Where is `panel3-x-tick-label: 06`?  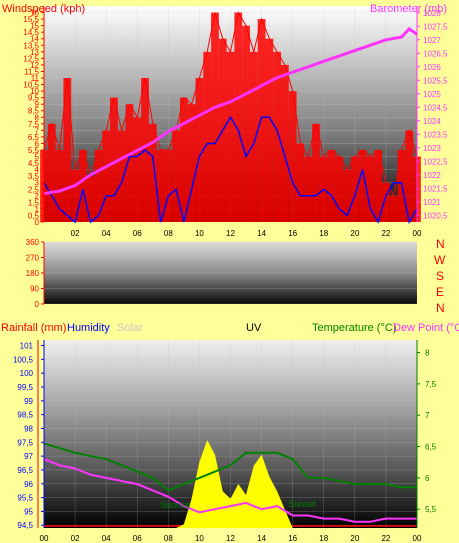 panel3-x-tick-label: 06 is located at coordinates (137, 538).